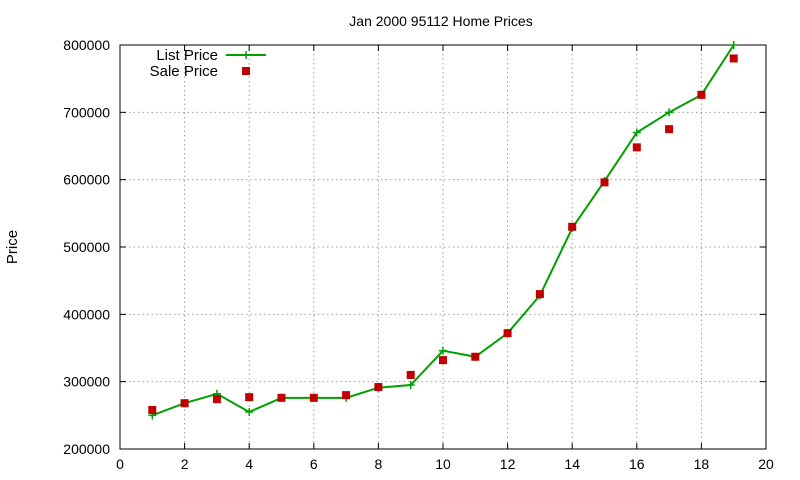  Describe the element at coordinates (12, 247) in the screenshot. I see `y-axis-title: Price` at that location.